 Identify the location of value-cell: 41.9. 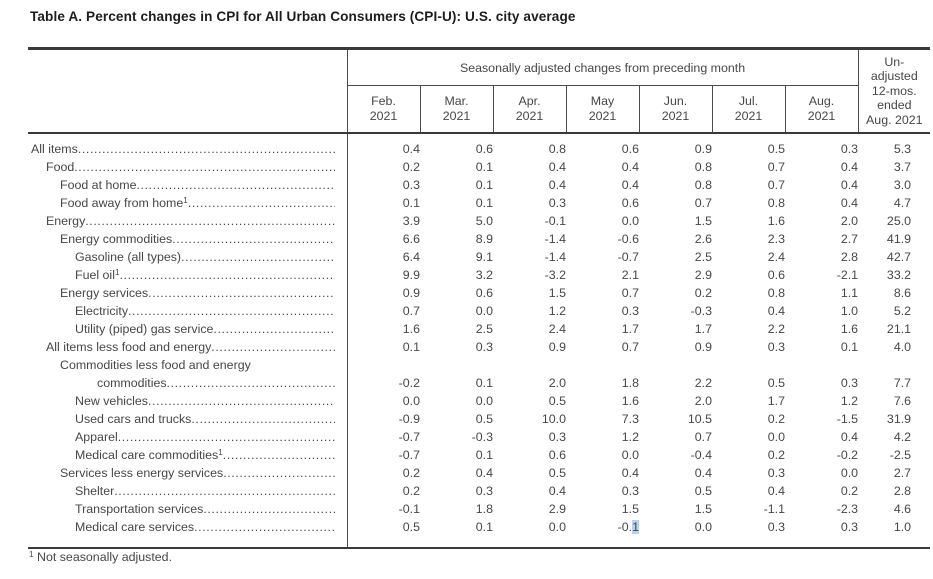
(899, 239).